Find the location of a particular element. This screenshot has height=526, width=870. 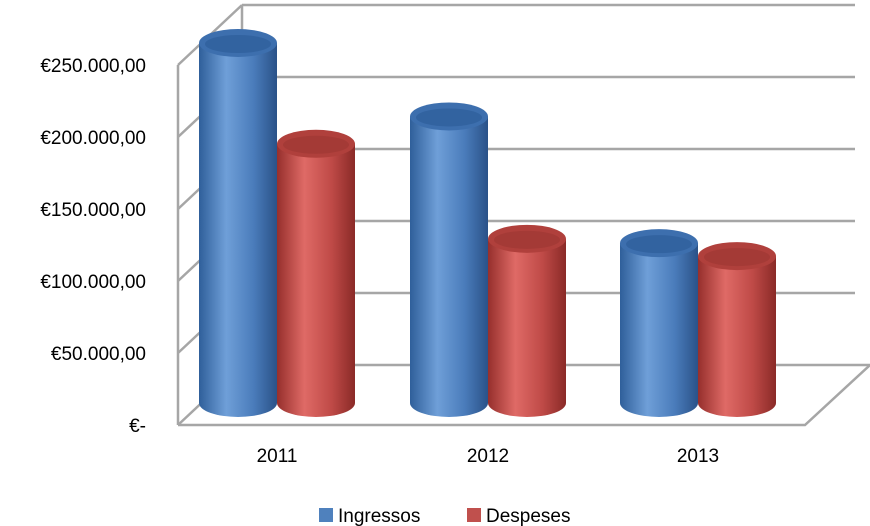

y-tick-label: €150.000,00 is located at coordinates (93, 210).